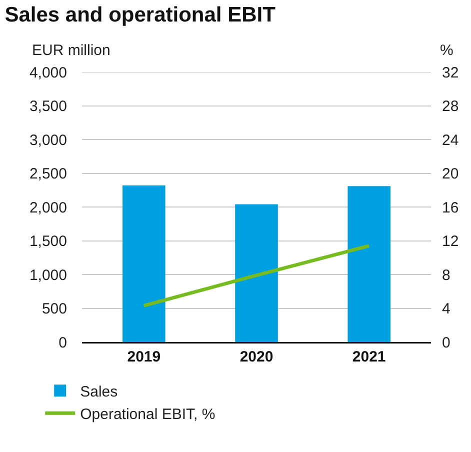 The height and width of the screenshot is (452, 471). What do you see at coordinates (450, 73) in the screenshot?
I see `y2-tick-label: 32` at bounding box center [450, 73].